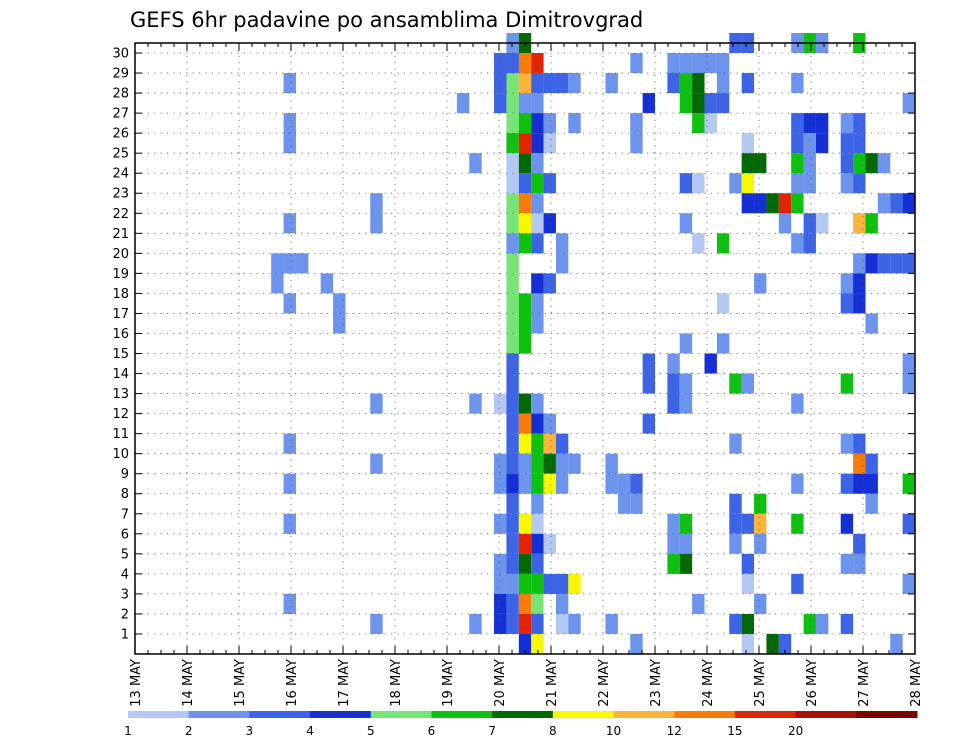 This screenshot has width=960, height=742. What do you see at coordinates (812, 683) in the screenshot?
I see `x-tick-label: 26 MAY` at bounding box center [812, 683].